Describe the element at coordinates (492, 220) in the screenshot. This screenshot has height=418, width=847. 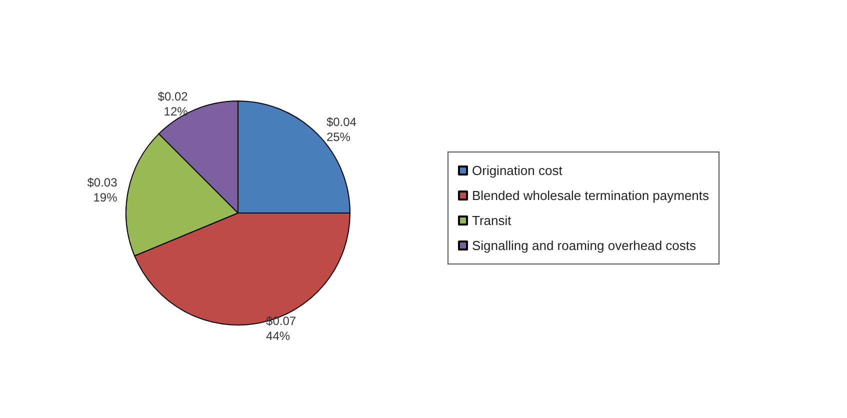
I see `legend-label: Transit` at that location.